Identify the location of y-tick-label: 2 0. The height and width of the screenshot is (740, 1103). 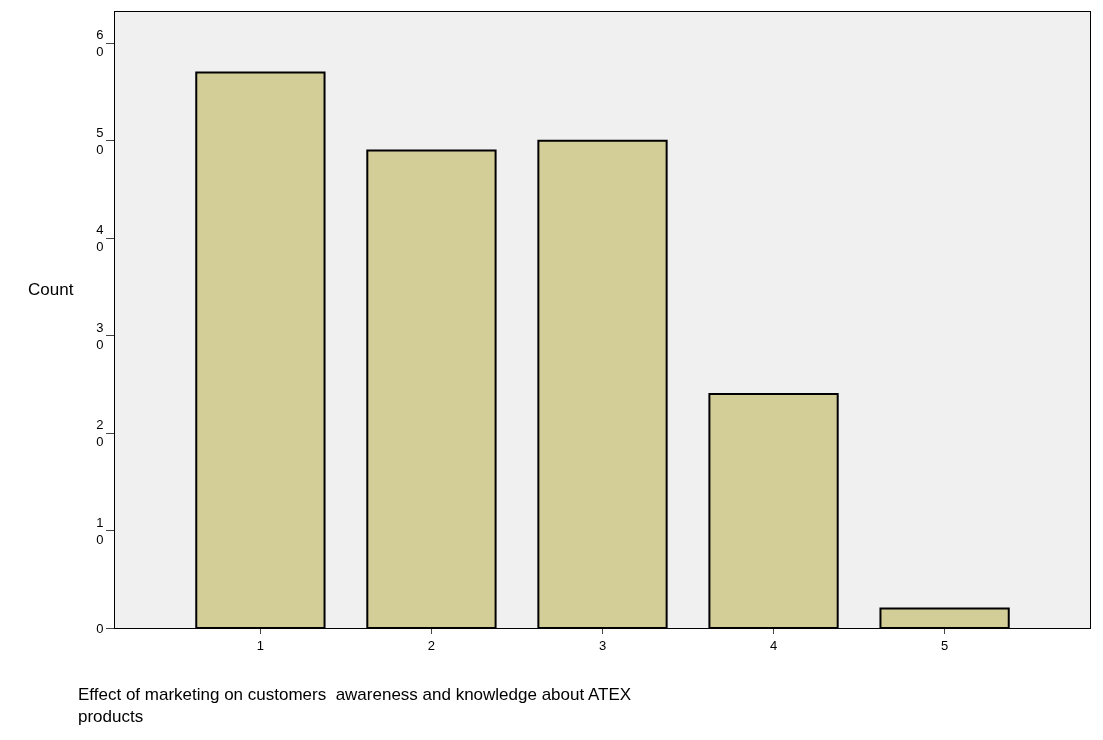
(100, 433).